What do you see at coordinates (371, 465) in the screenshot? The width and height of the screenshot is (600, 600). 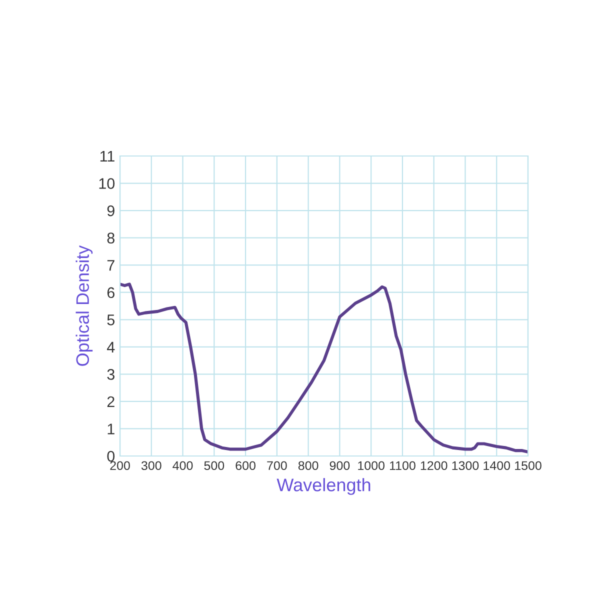 I see `x-tick-label: 1000` at bounding box center [371, 465].